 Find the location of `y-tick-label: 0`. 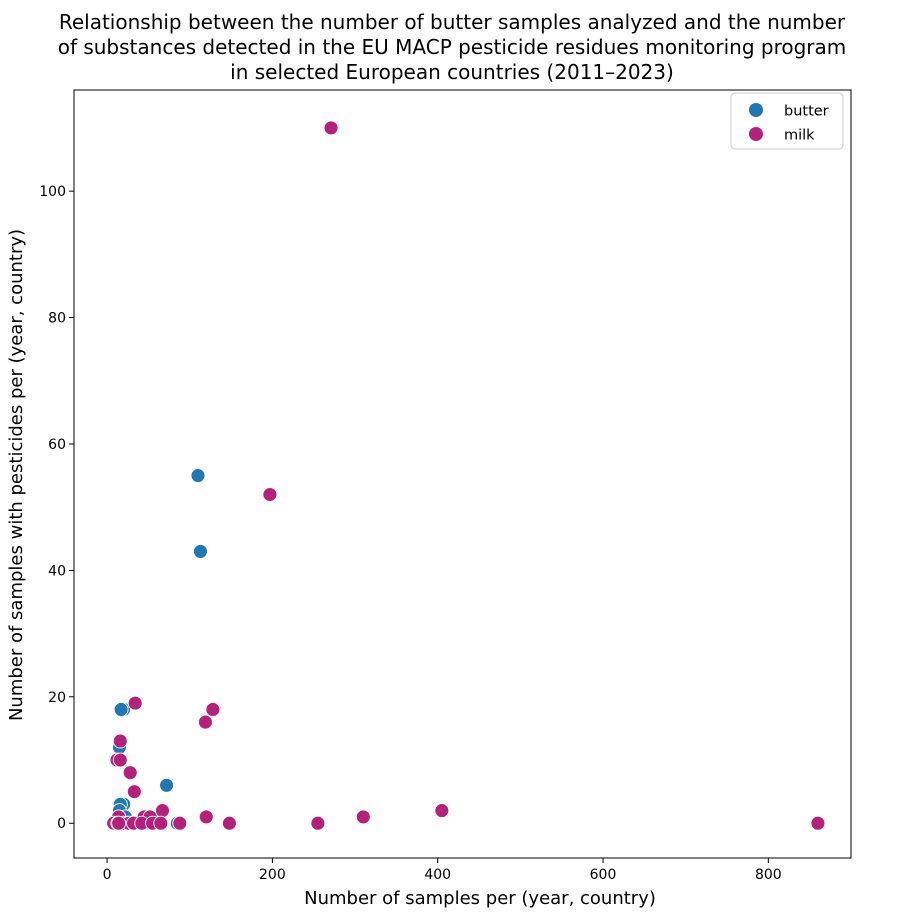

y-tick-label: 0 is located at coordinates (61, 824).